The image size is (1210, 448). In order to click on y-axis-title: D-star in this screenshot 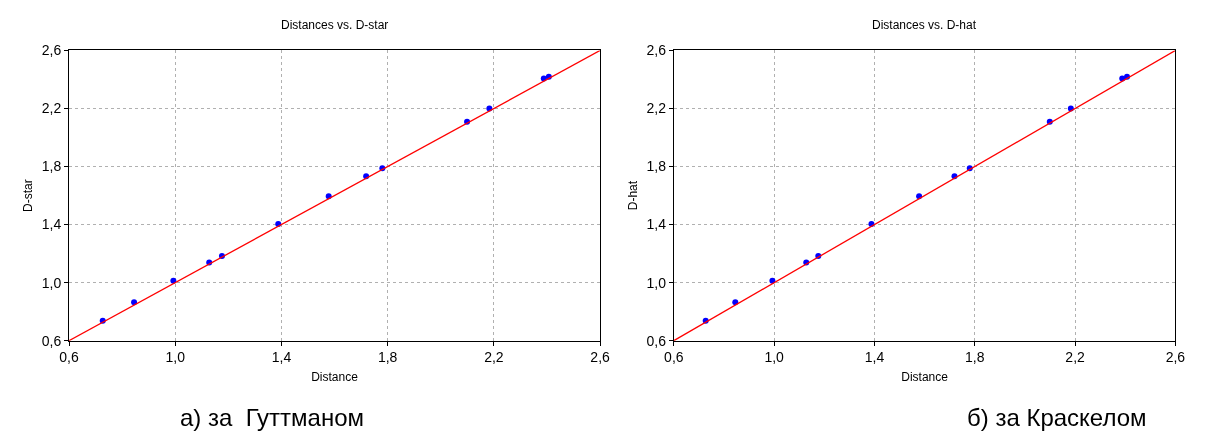, I will do `click(28, 195)`.